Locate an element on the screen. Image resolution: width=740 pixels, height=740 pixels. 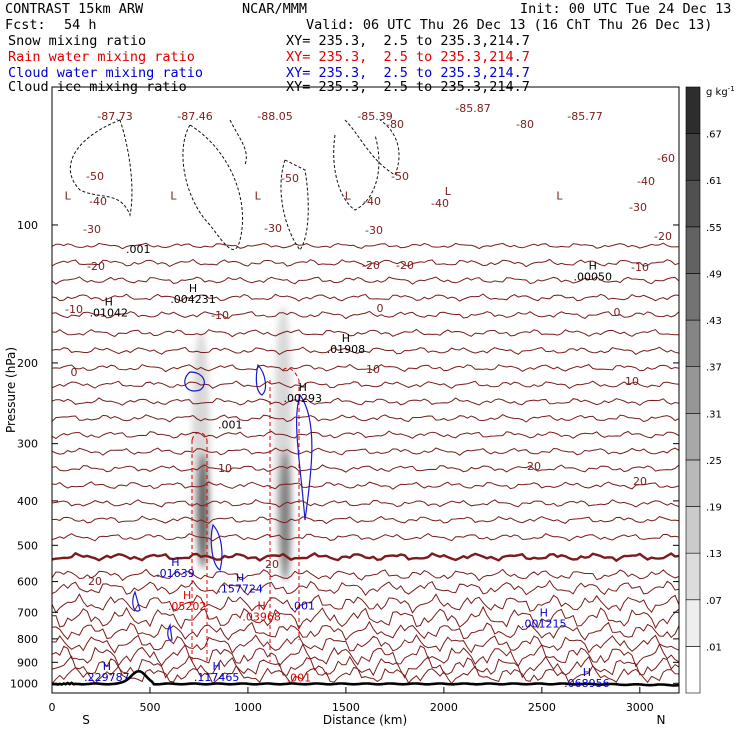
isotherm-label-0: -87.73 is located at coordinates (114, 116).